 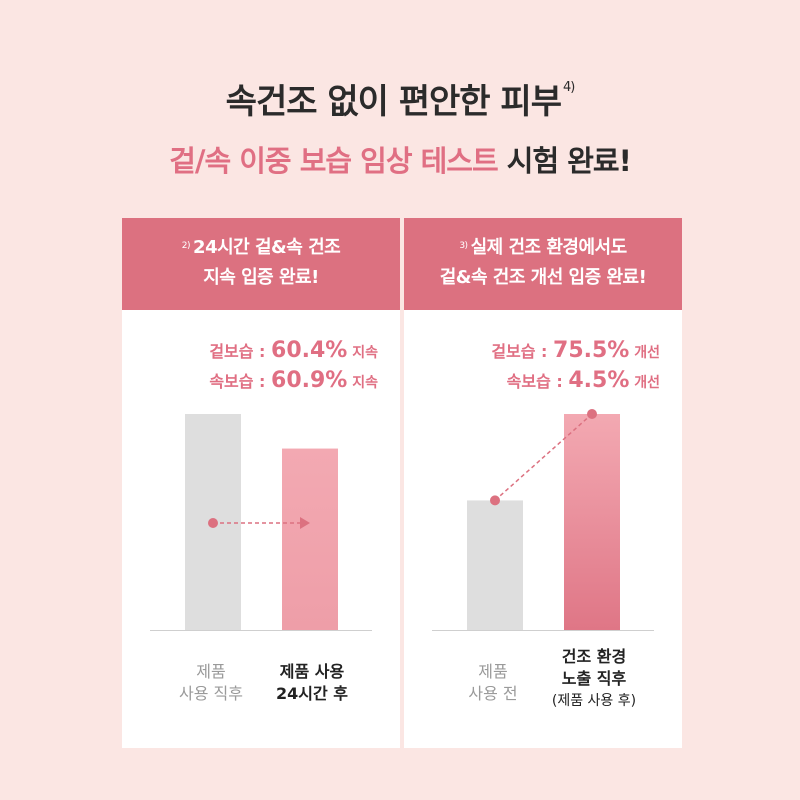 I want to click on subtitle-highlight: 겉/속 이중 보습 임상 테스트, so click(x=333, y=161).